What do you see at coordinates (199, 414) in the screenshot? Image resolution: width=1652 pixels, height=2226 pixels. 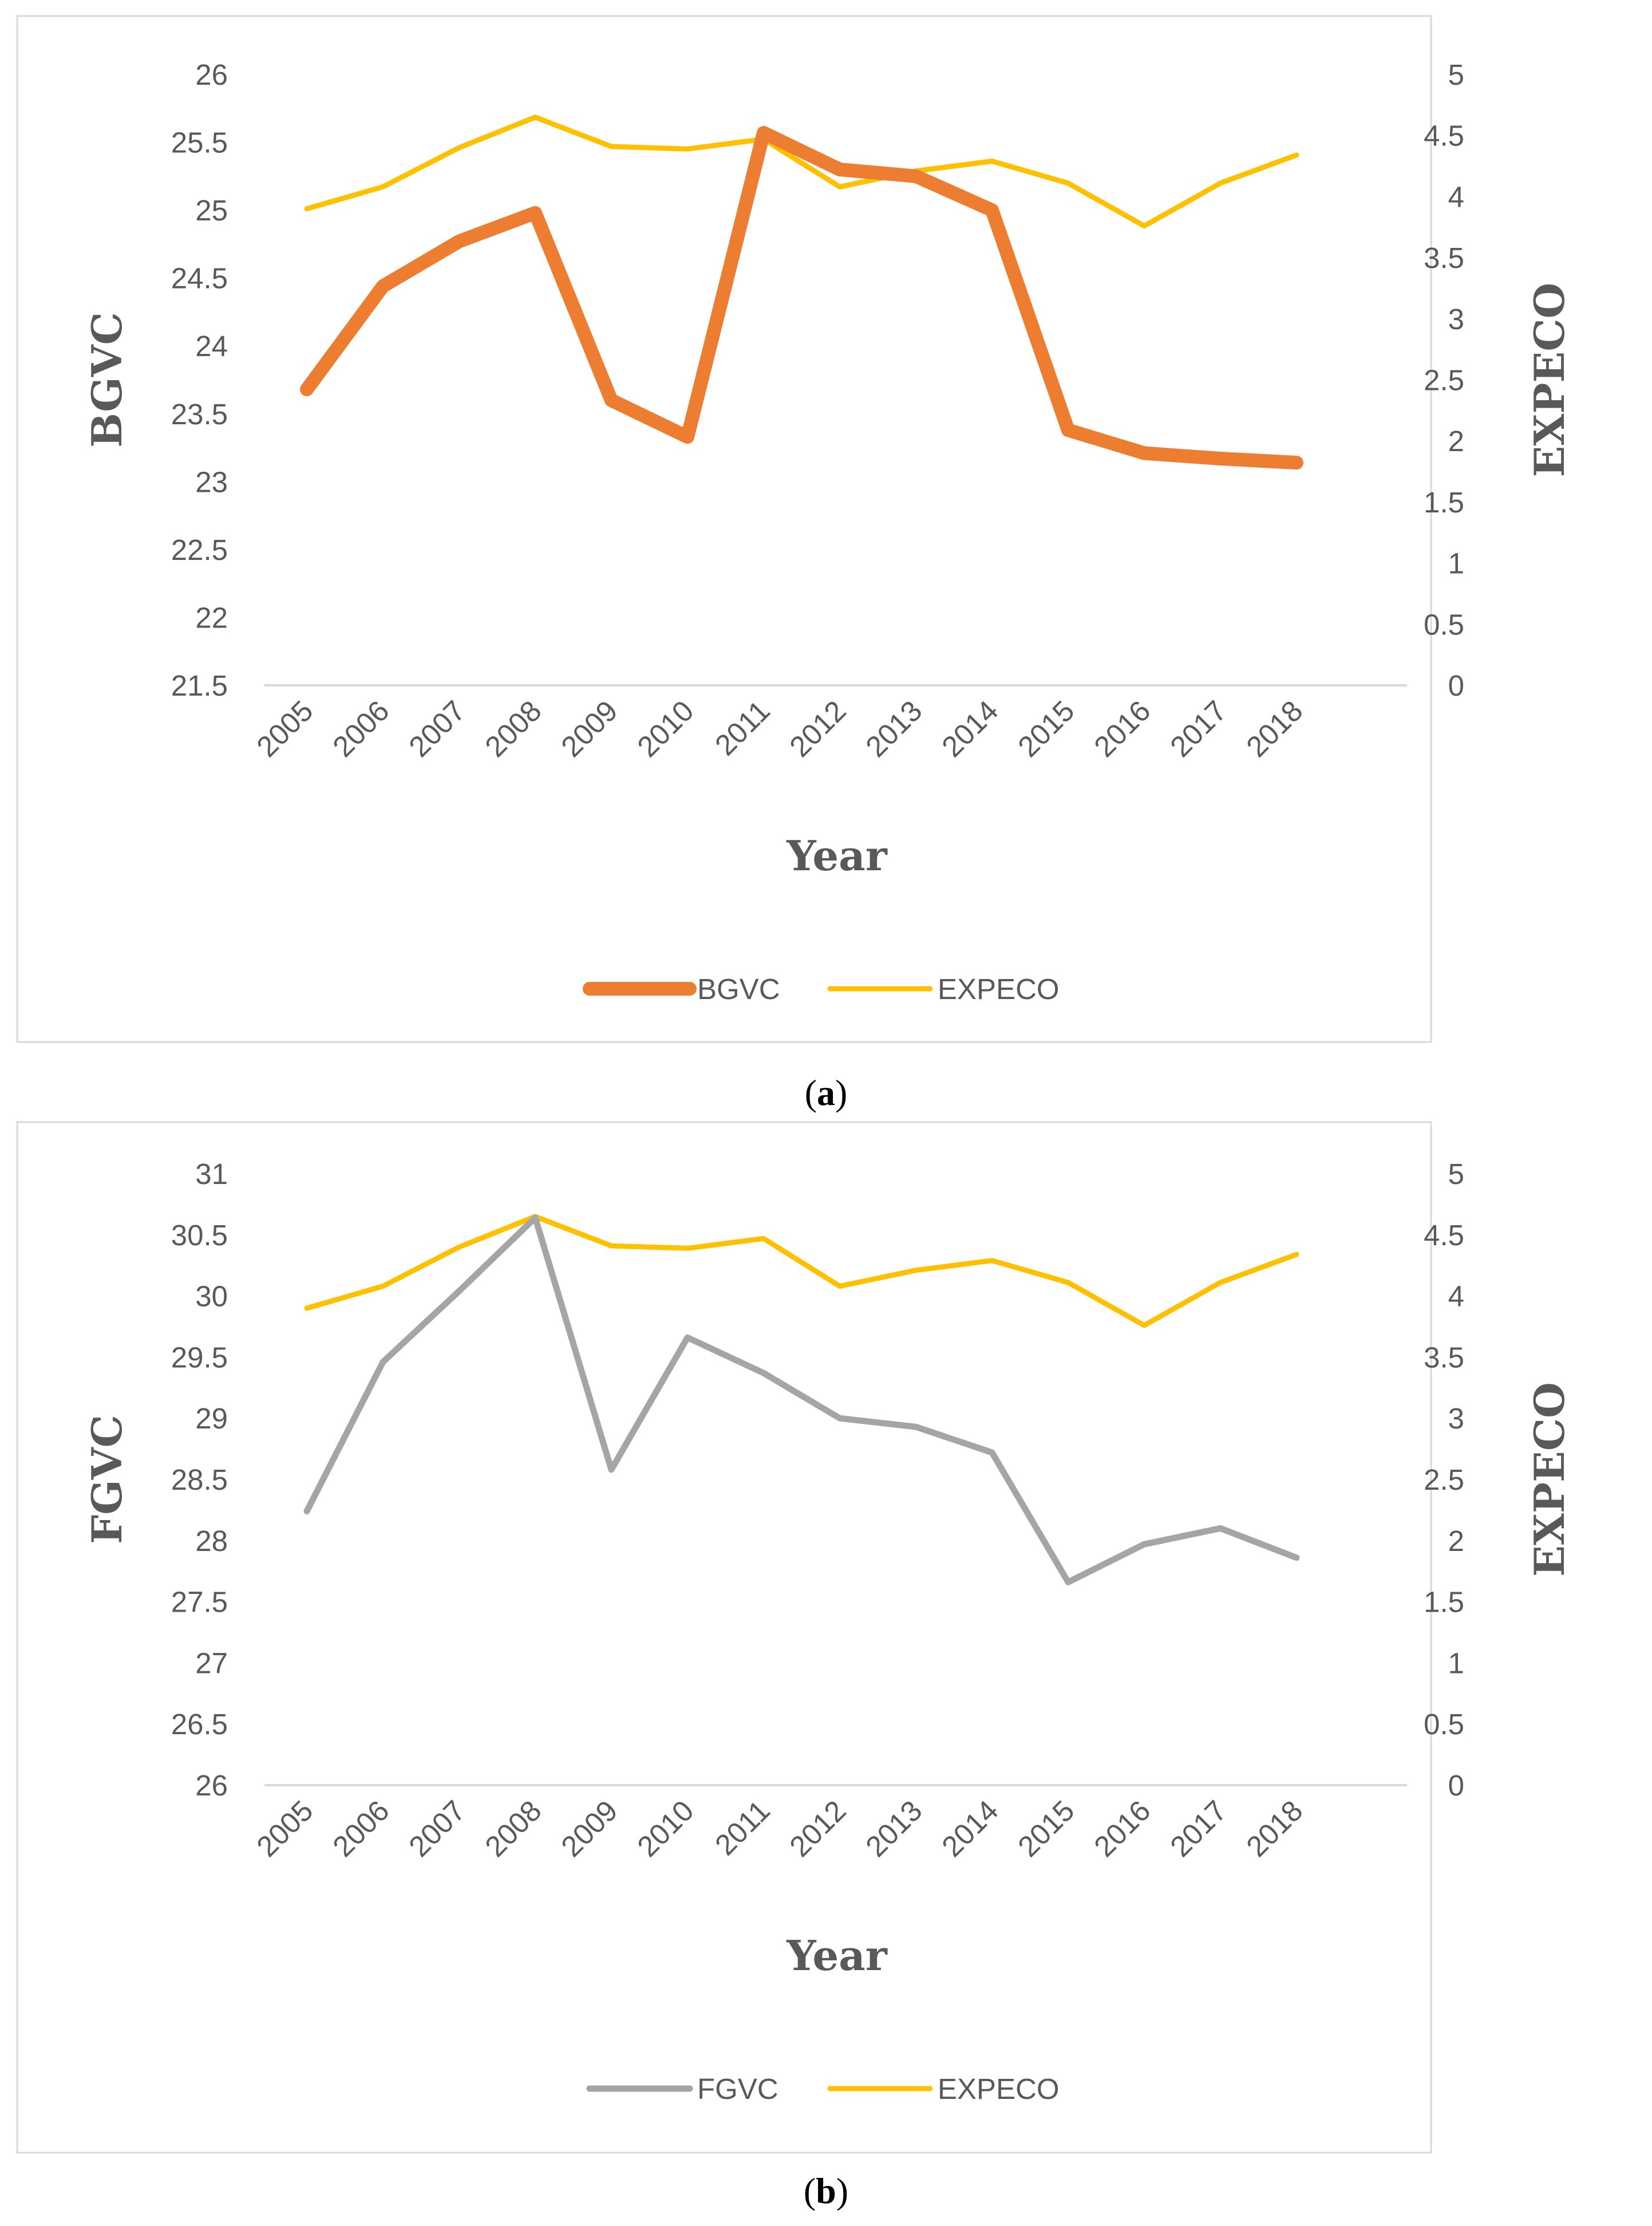 I see `left-y-tick-label: 23.5` at bounding box center [199, 414].